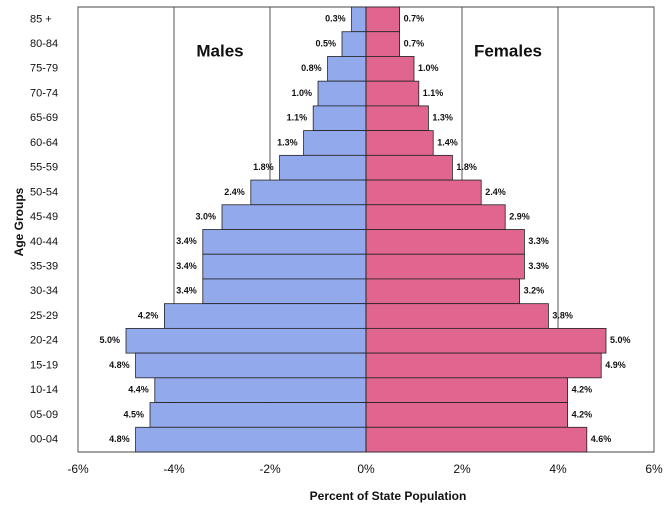  I want to click on x-tick-label: 4%, so click(558, 469).